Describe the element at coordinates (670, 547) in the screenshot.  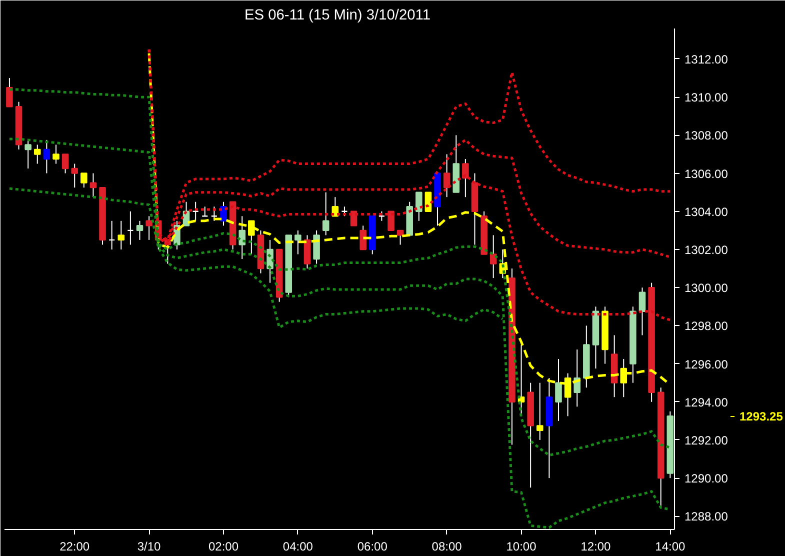
I see `x-tick-label: 14:00` at that location.